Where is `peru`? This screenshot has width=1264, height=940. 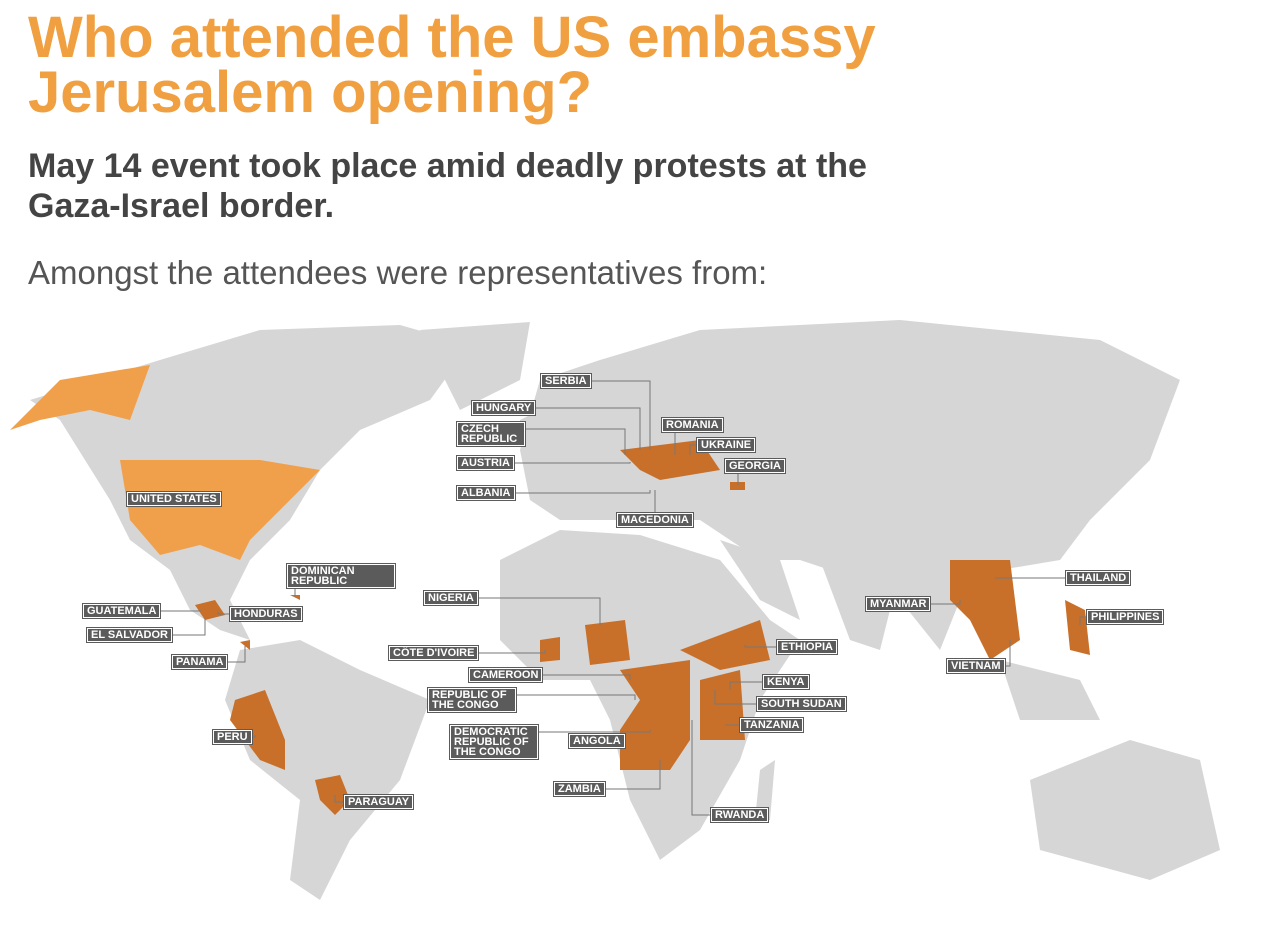 peru is located at coordinates (257, 730).